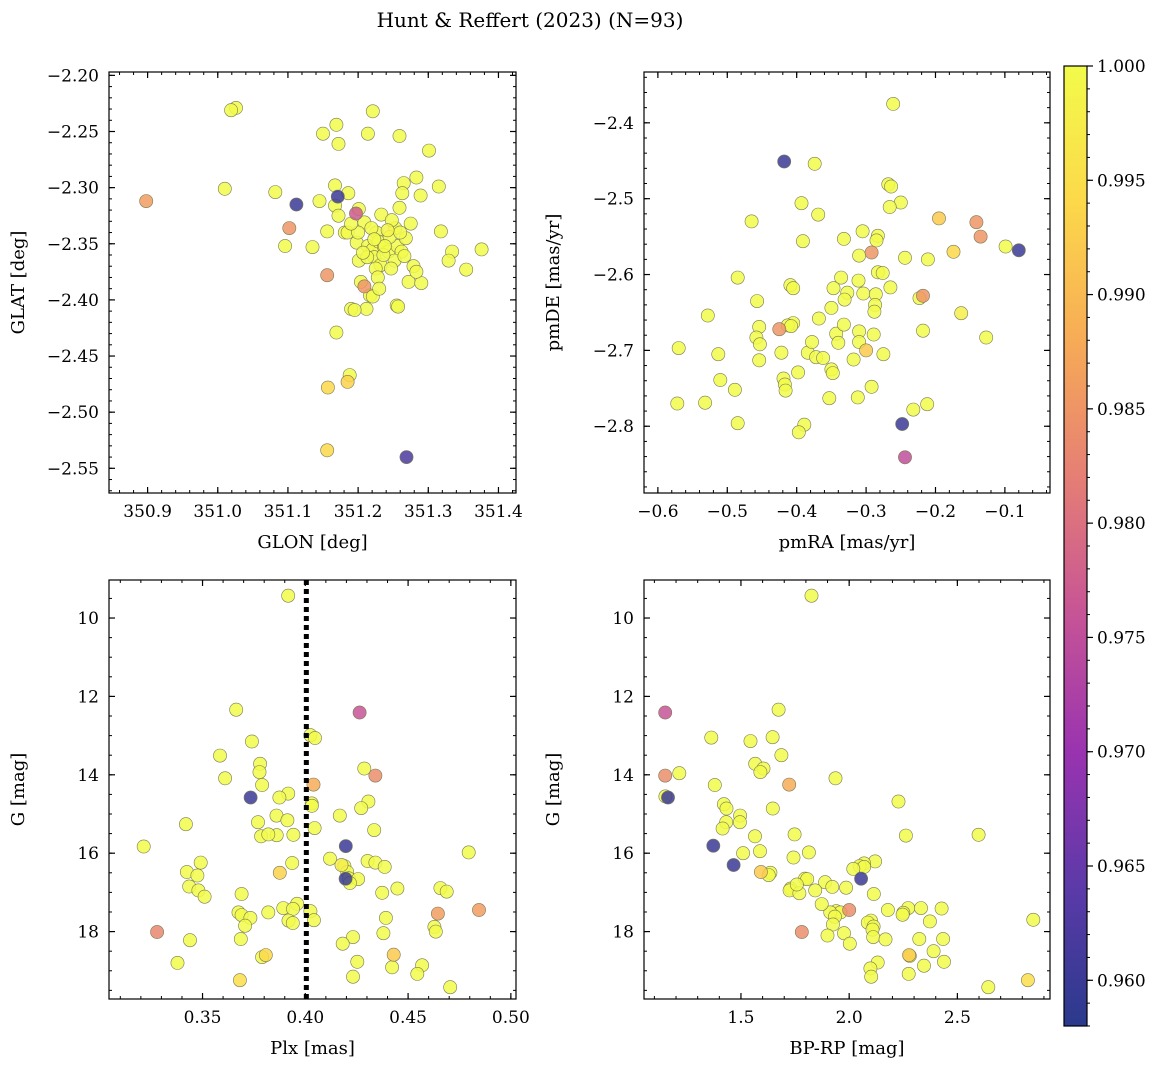  What do you see at coordinates (657, 512) in the screenshot?
I see `x-tick-label: −0.6` at bounding box center [657, 512].